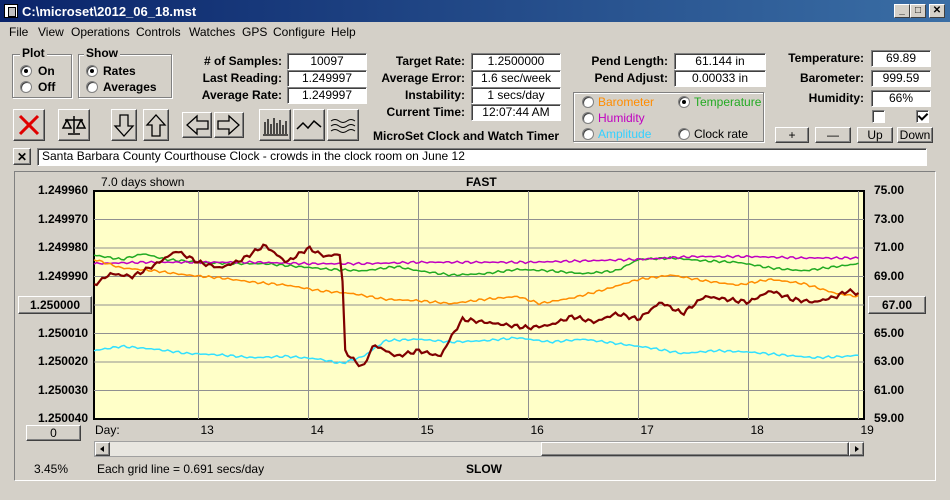 The height and width of the screenshot is (500, 950). I want to click on scroll-right-button, so click(856, 449).